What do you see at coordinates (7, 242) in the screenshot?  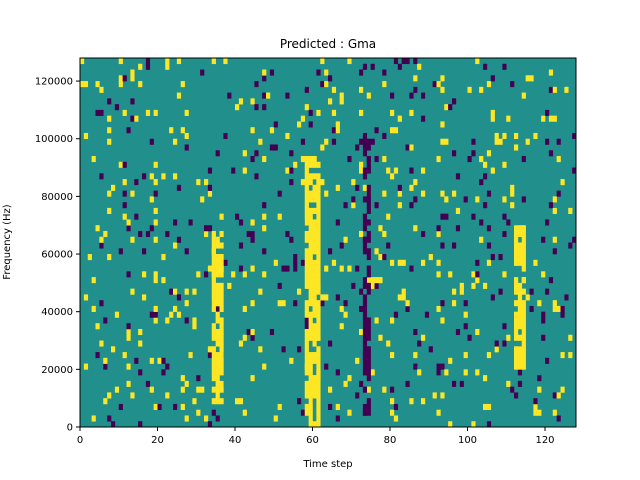 I see `y-axis-label: Frequency (Hz)` at bounding box center [7, 242].